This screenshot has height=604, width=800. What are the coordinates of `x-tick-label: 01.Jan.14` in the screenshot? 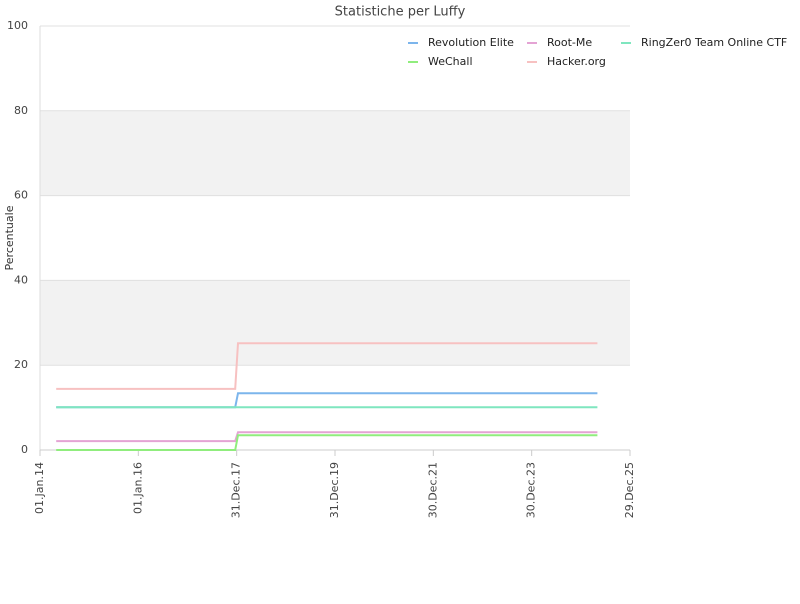 It's located at (39, 488).